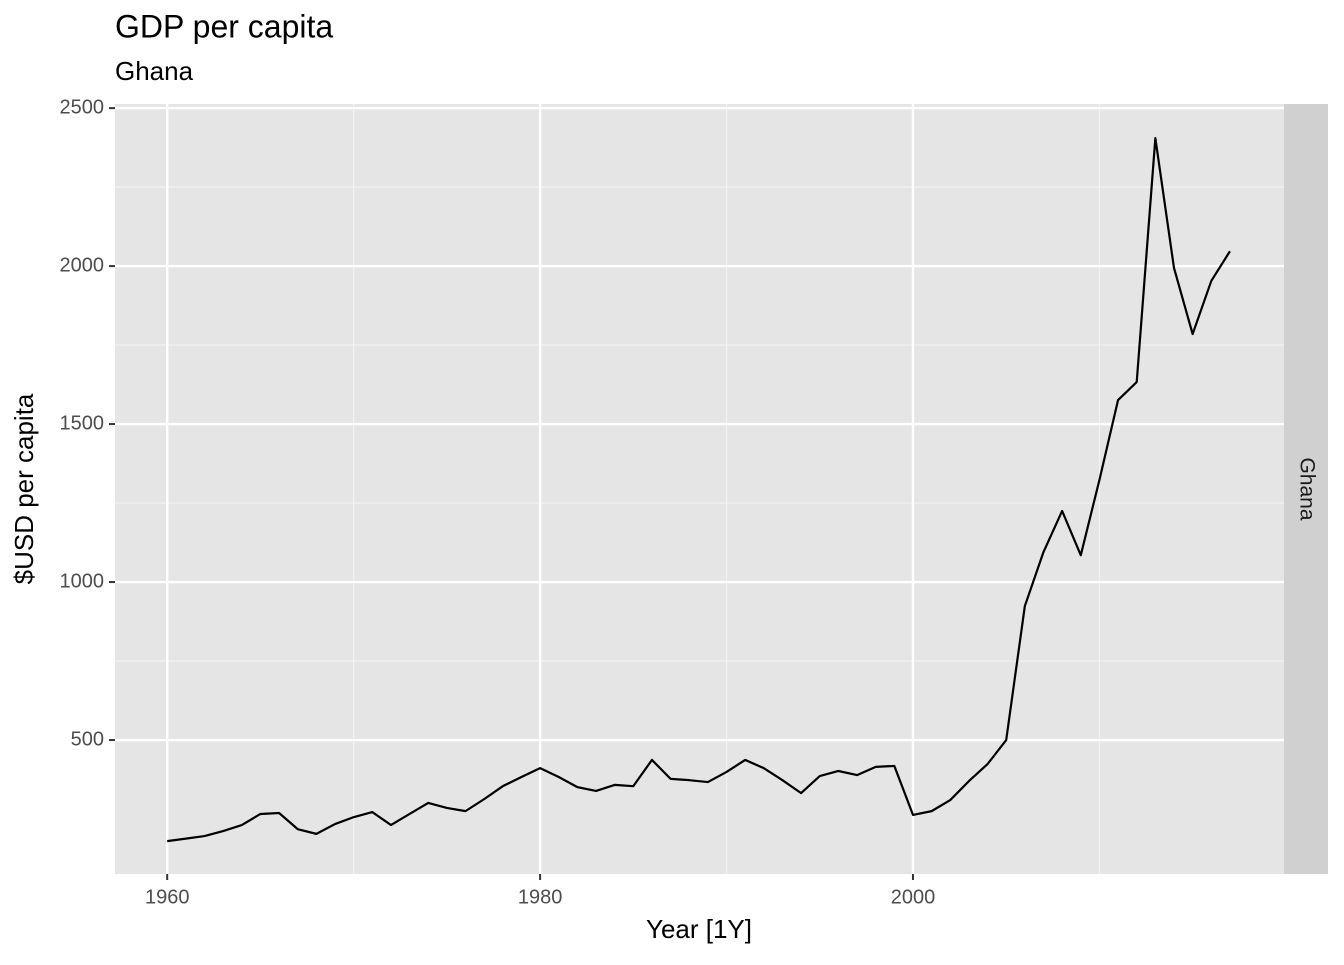  What do you see at coordinates (82, 423) in the screenshot?
I see `y-tick-label: 1500` at bounding box center [82, 423].